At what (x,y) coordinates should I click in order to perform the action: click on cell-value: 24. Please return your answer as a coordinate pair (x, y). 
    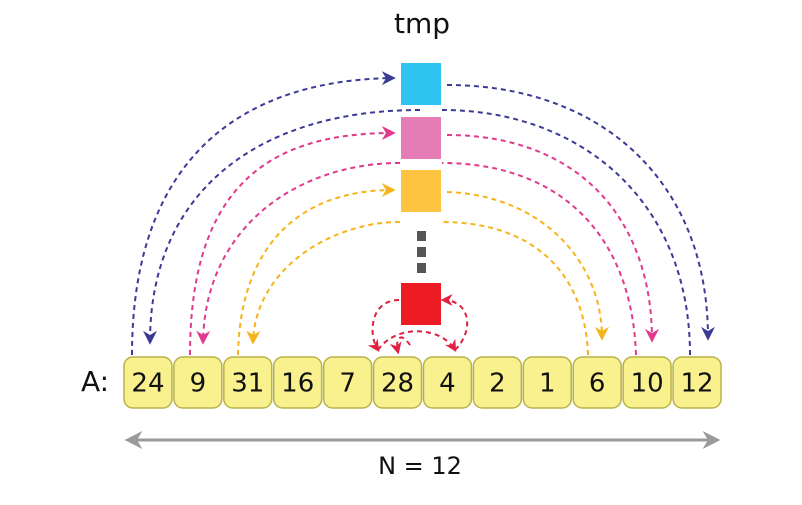
    Looking at the image, I should click on (147, 384).